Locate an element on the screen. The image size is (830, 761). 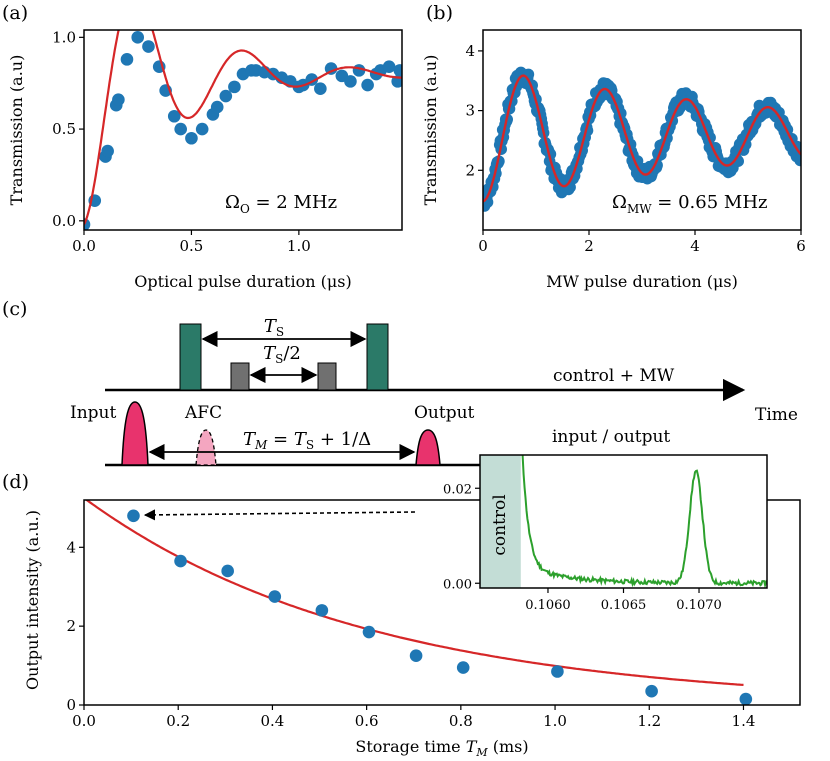
panel-b-xtick-label: 2 is located at coordinates (589, 246).